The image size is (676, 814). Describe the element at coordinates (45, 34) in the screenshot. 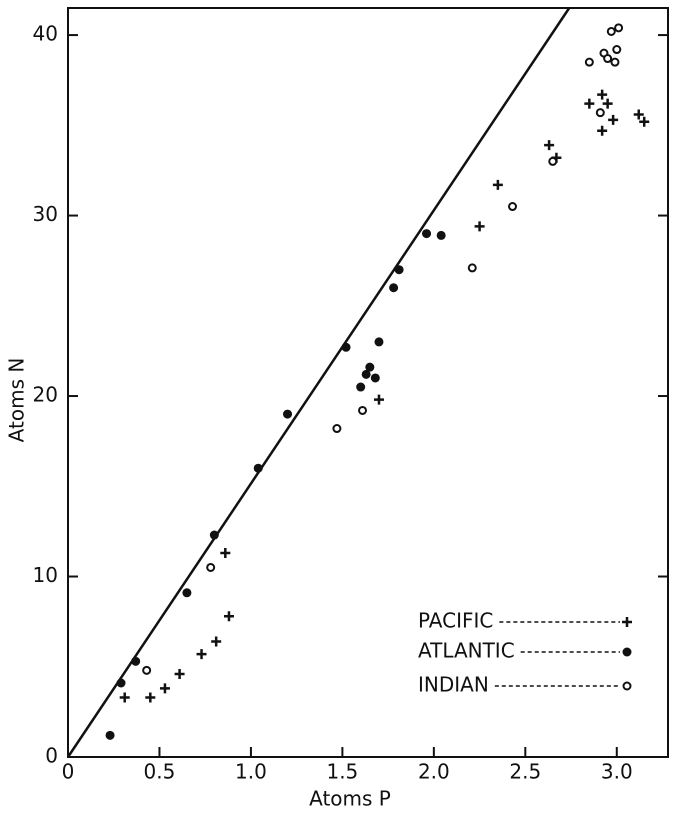

I see `y-tick-label: 40` at that location.